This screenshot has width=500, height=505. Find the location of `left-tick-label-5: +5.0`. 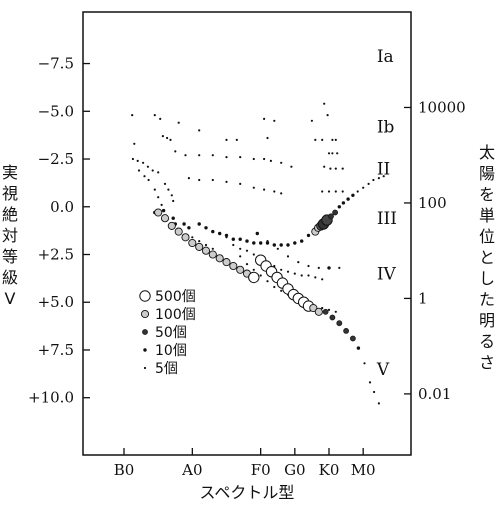

left-tick-label-5: +5.0 is located at coordinates (56, 302).